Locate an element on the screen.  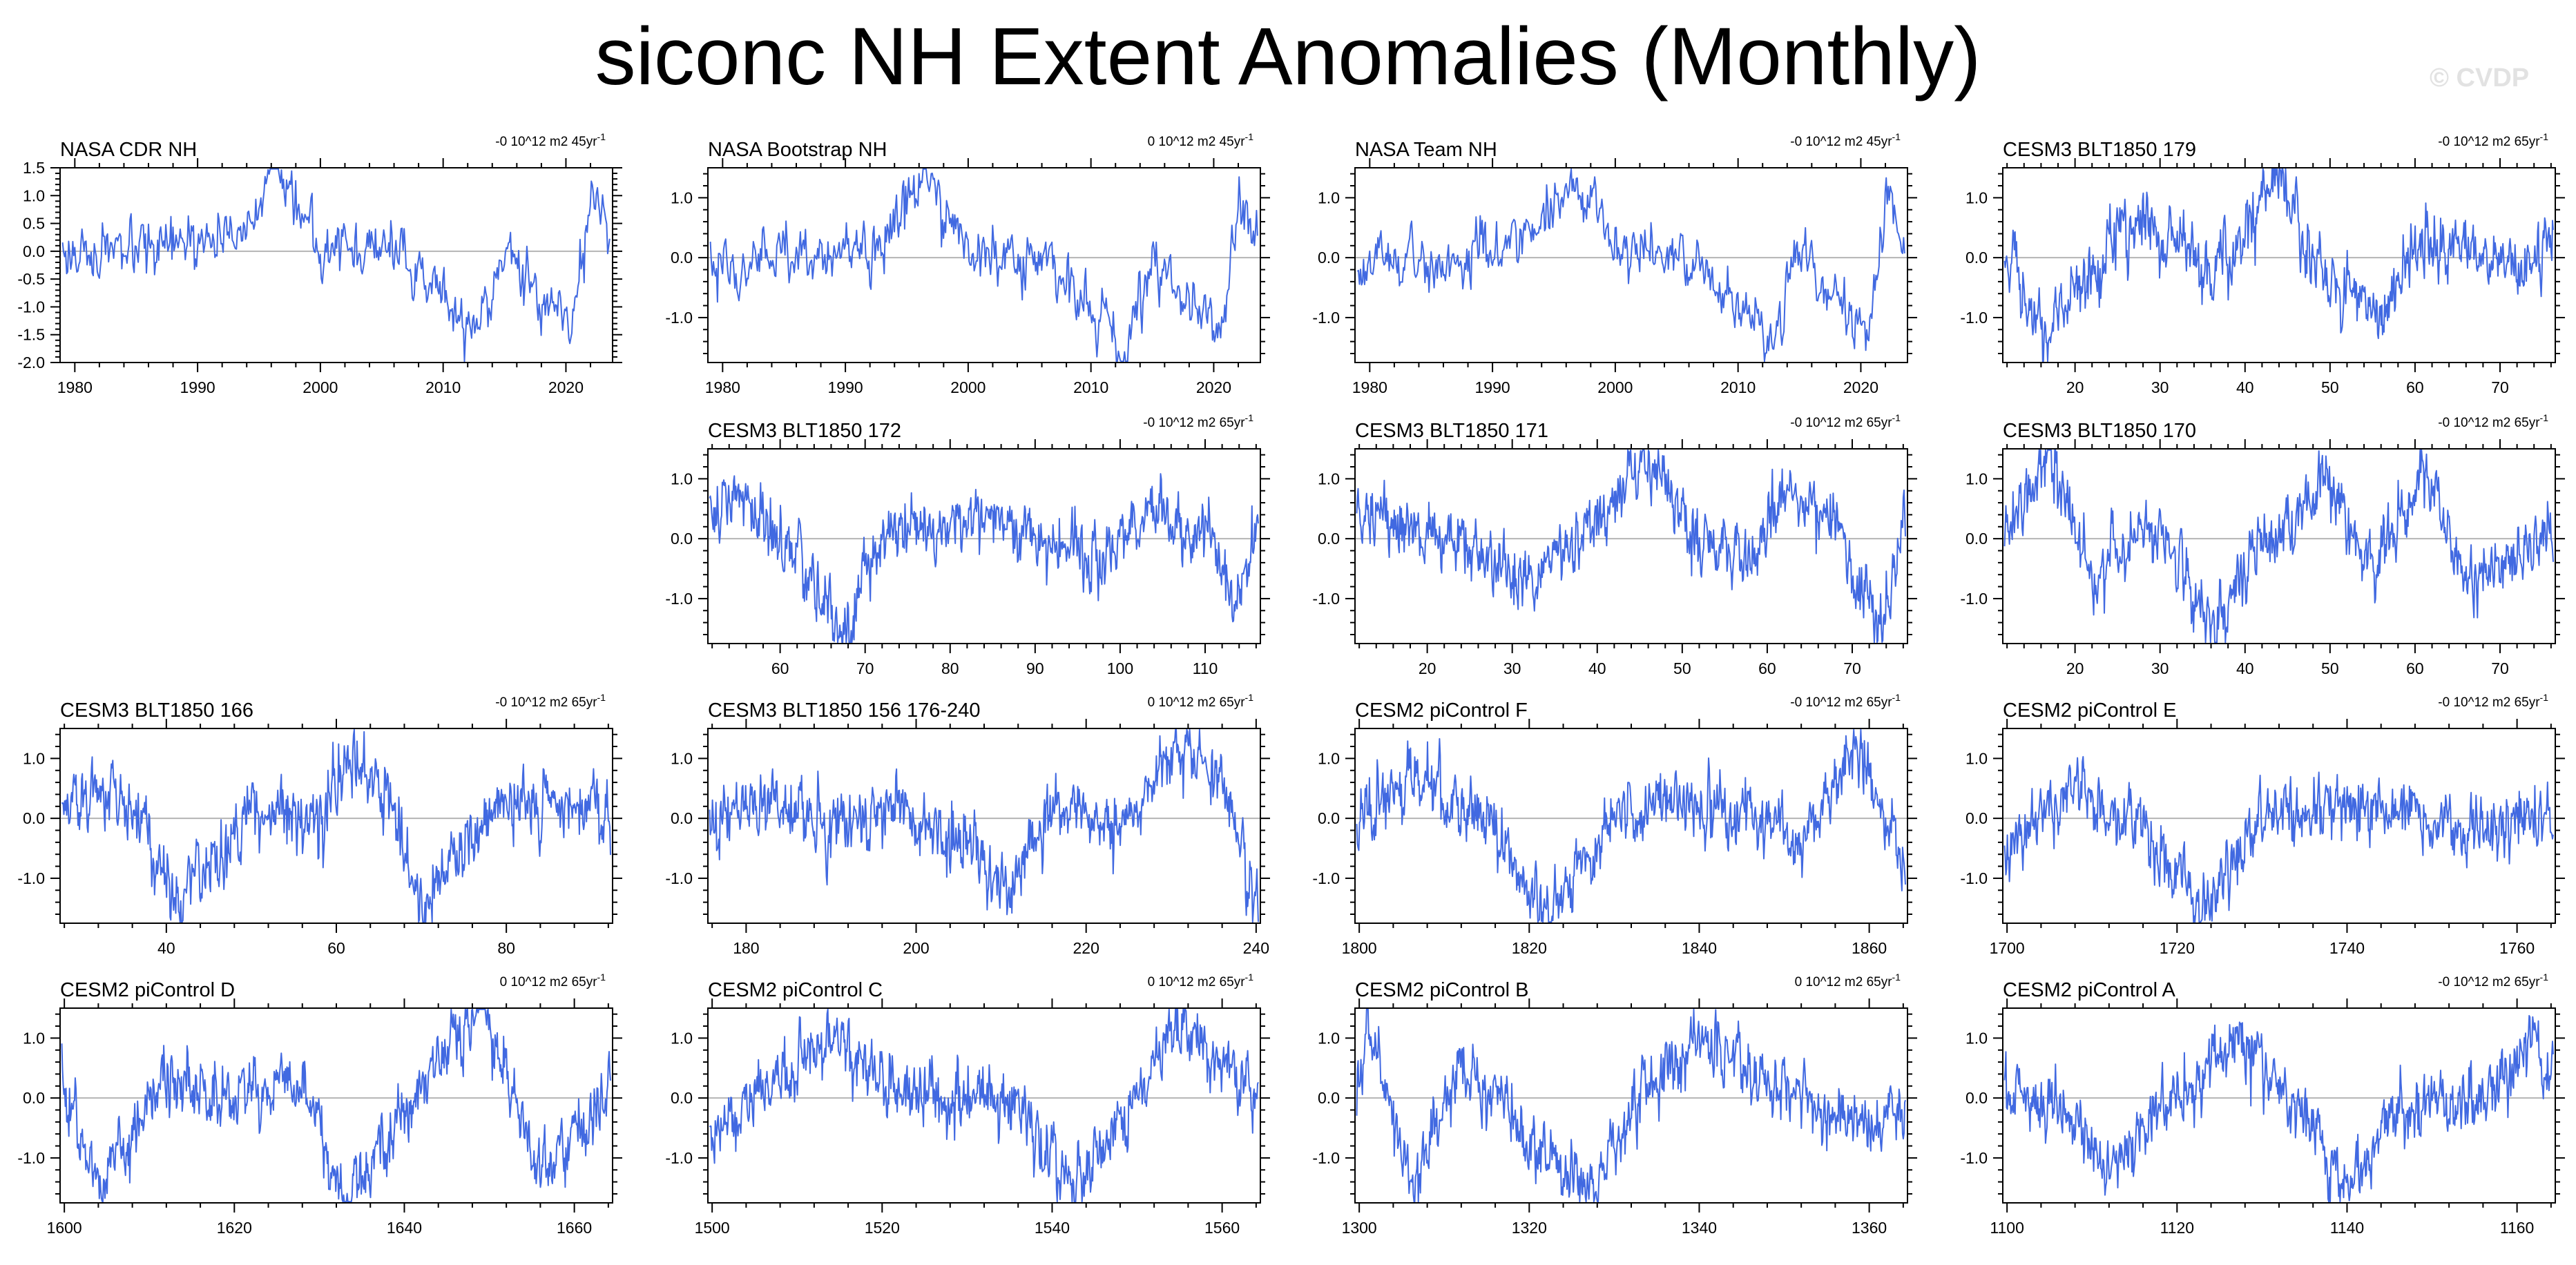
panel-title: CESM2 piControl C is located at coordinates (795, 990).